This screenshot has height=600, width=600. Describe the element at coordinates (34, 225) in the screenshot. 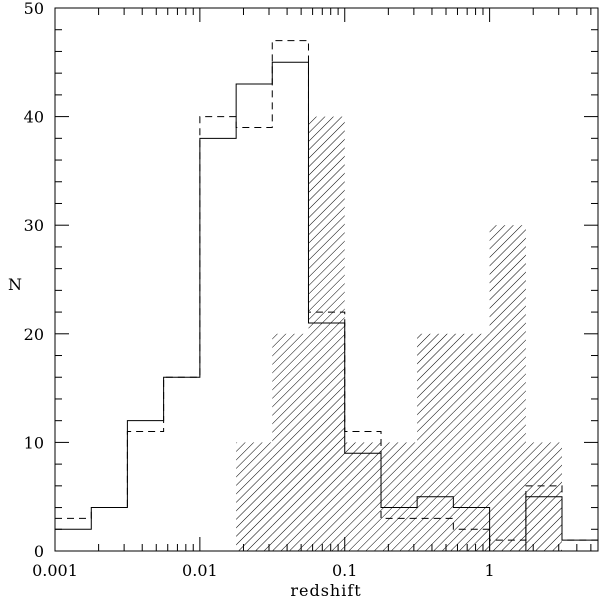

I see `y-tick-label: 30` at that location.